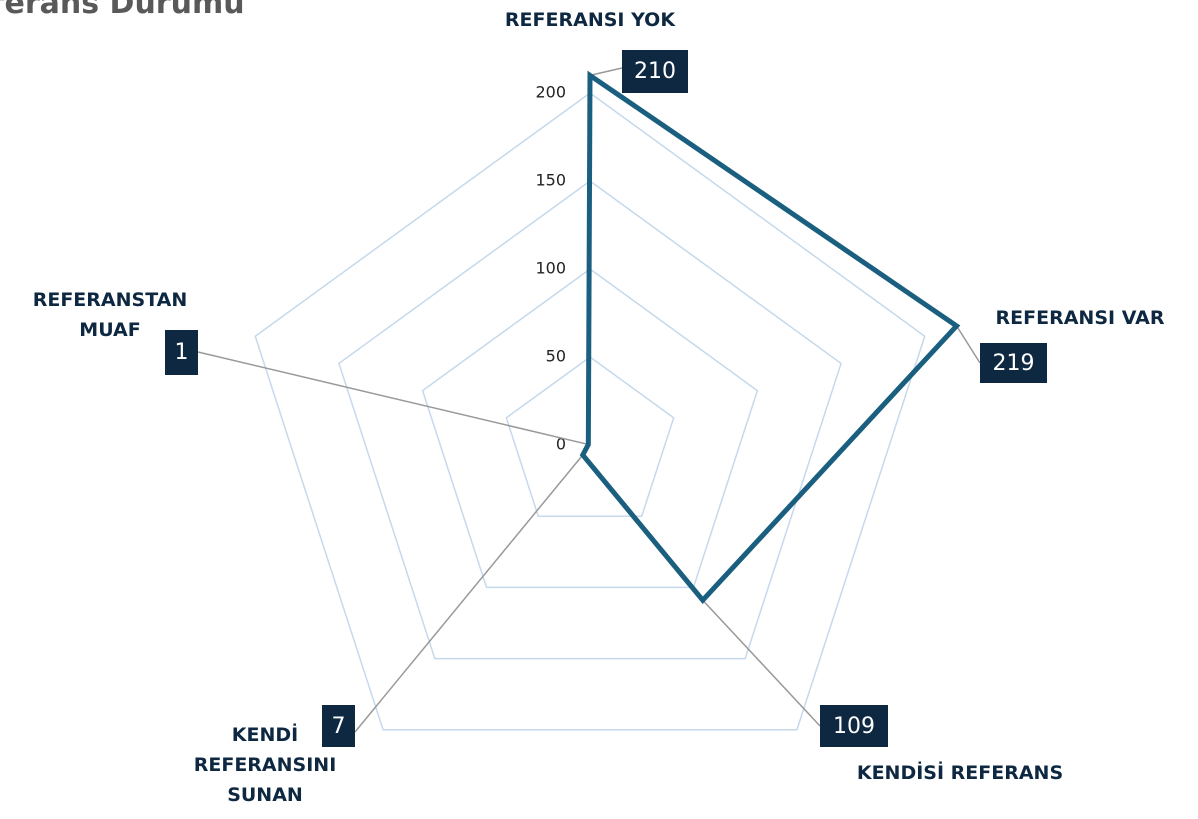 Image resolution: width=1198 pixels, height=819 pixels. I want to click on r-tick-label: 50, so click(556, 356).